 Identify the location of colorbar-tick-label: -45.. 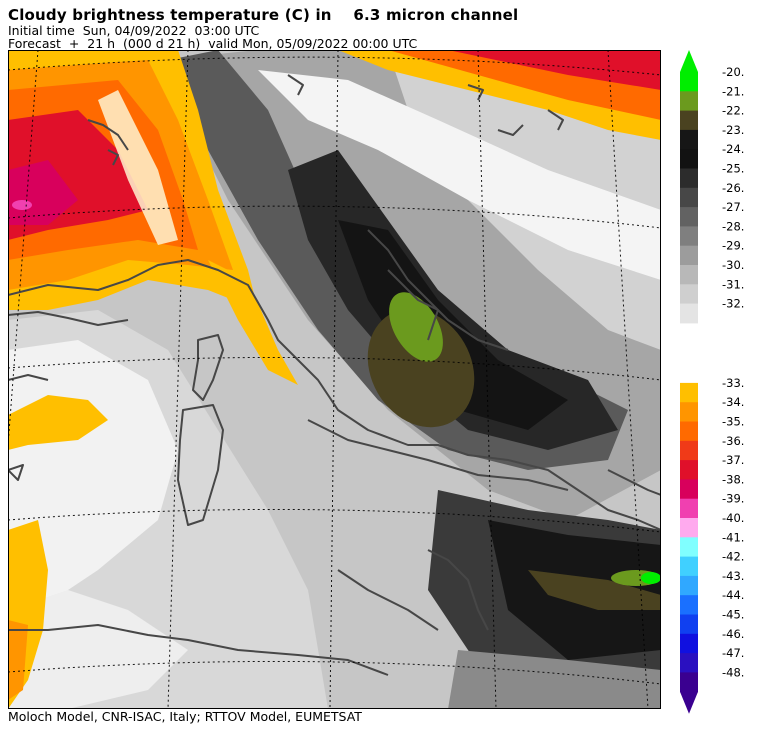
(733, 615).